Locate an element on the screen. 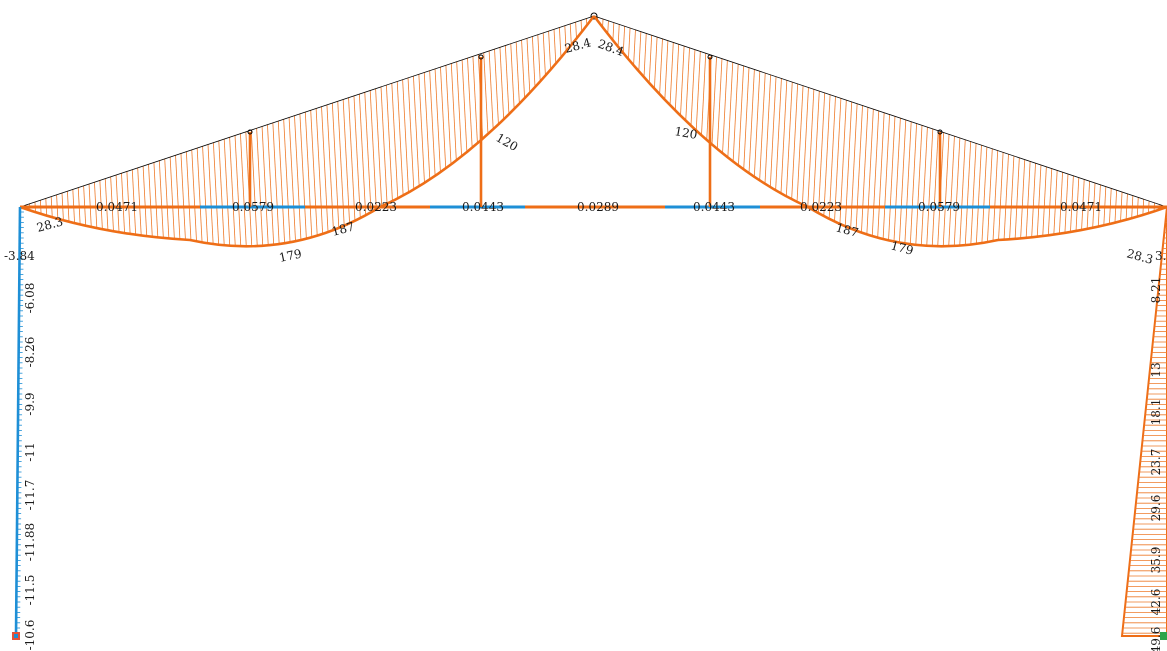 Image resolution: width=1167 pixels, height=651 pixels. right-column-labels: 8.21 13 18.1 23.7 29.6 35.9 42.6 49.6 is located at coordinates (1156, 464).